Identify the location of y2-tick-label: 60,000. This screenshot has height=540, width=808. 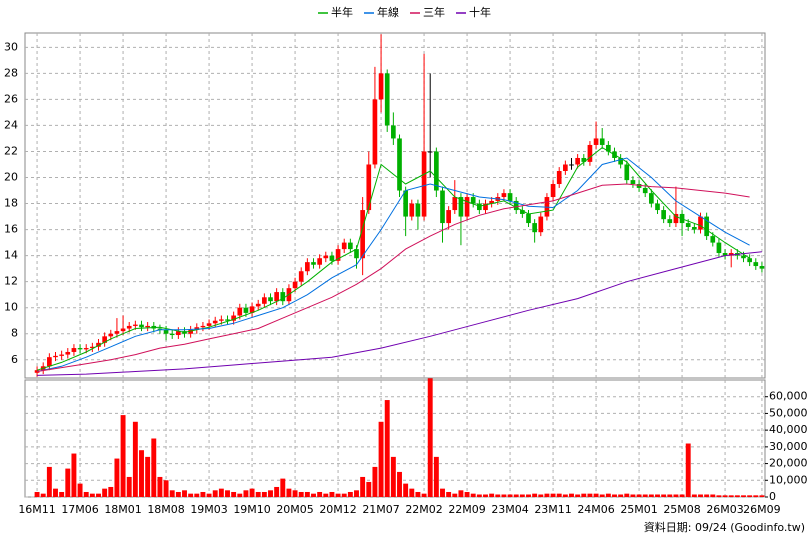
(788, 396).